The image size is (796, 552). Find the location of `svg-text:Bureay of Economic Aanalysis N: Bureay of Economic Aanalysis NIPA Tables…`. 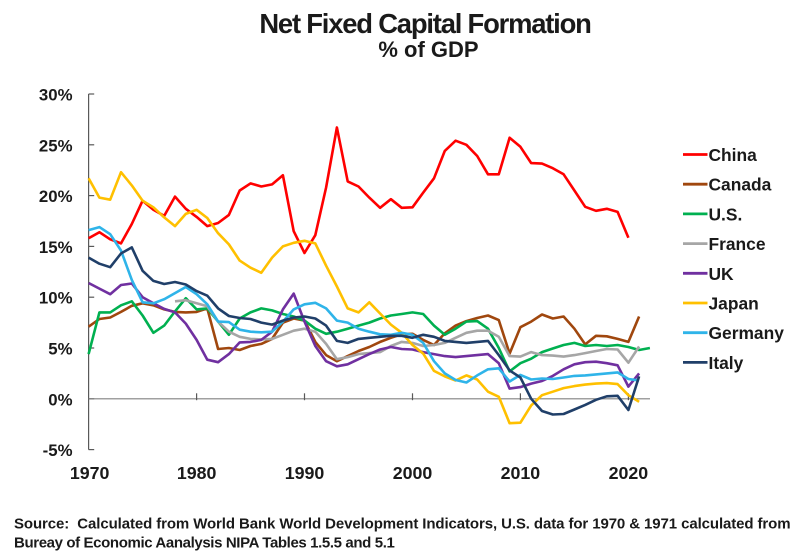

svg-text:Bureay of Economic Aanalysis N: Bureay of Economic Aanalysis NIPA Tables… is located at coordinates (204, 543).